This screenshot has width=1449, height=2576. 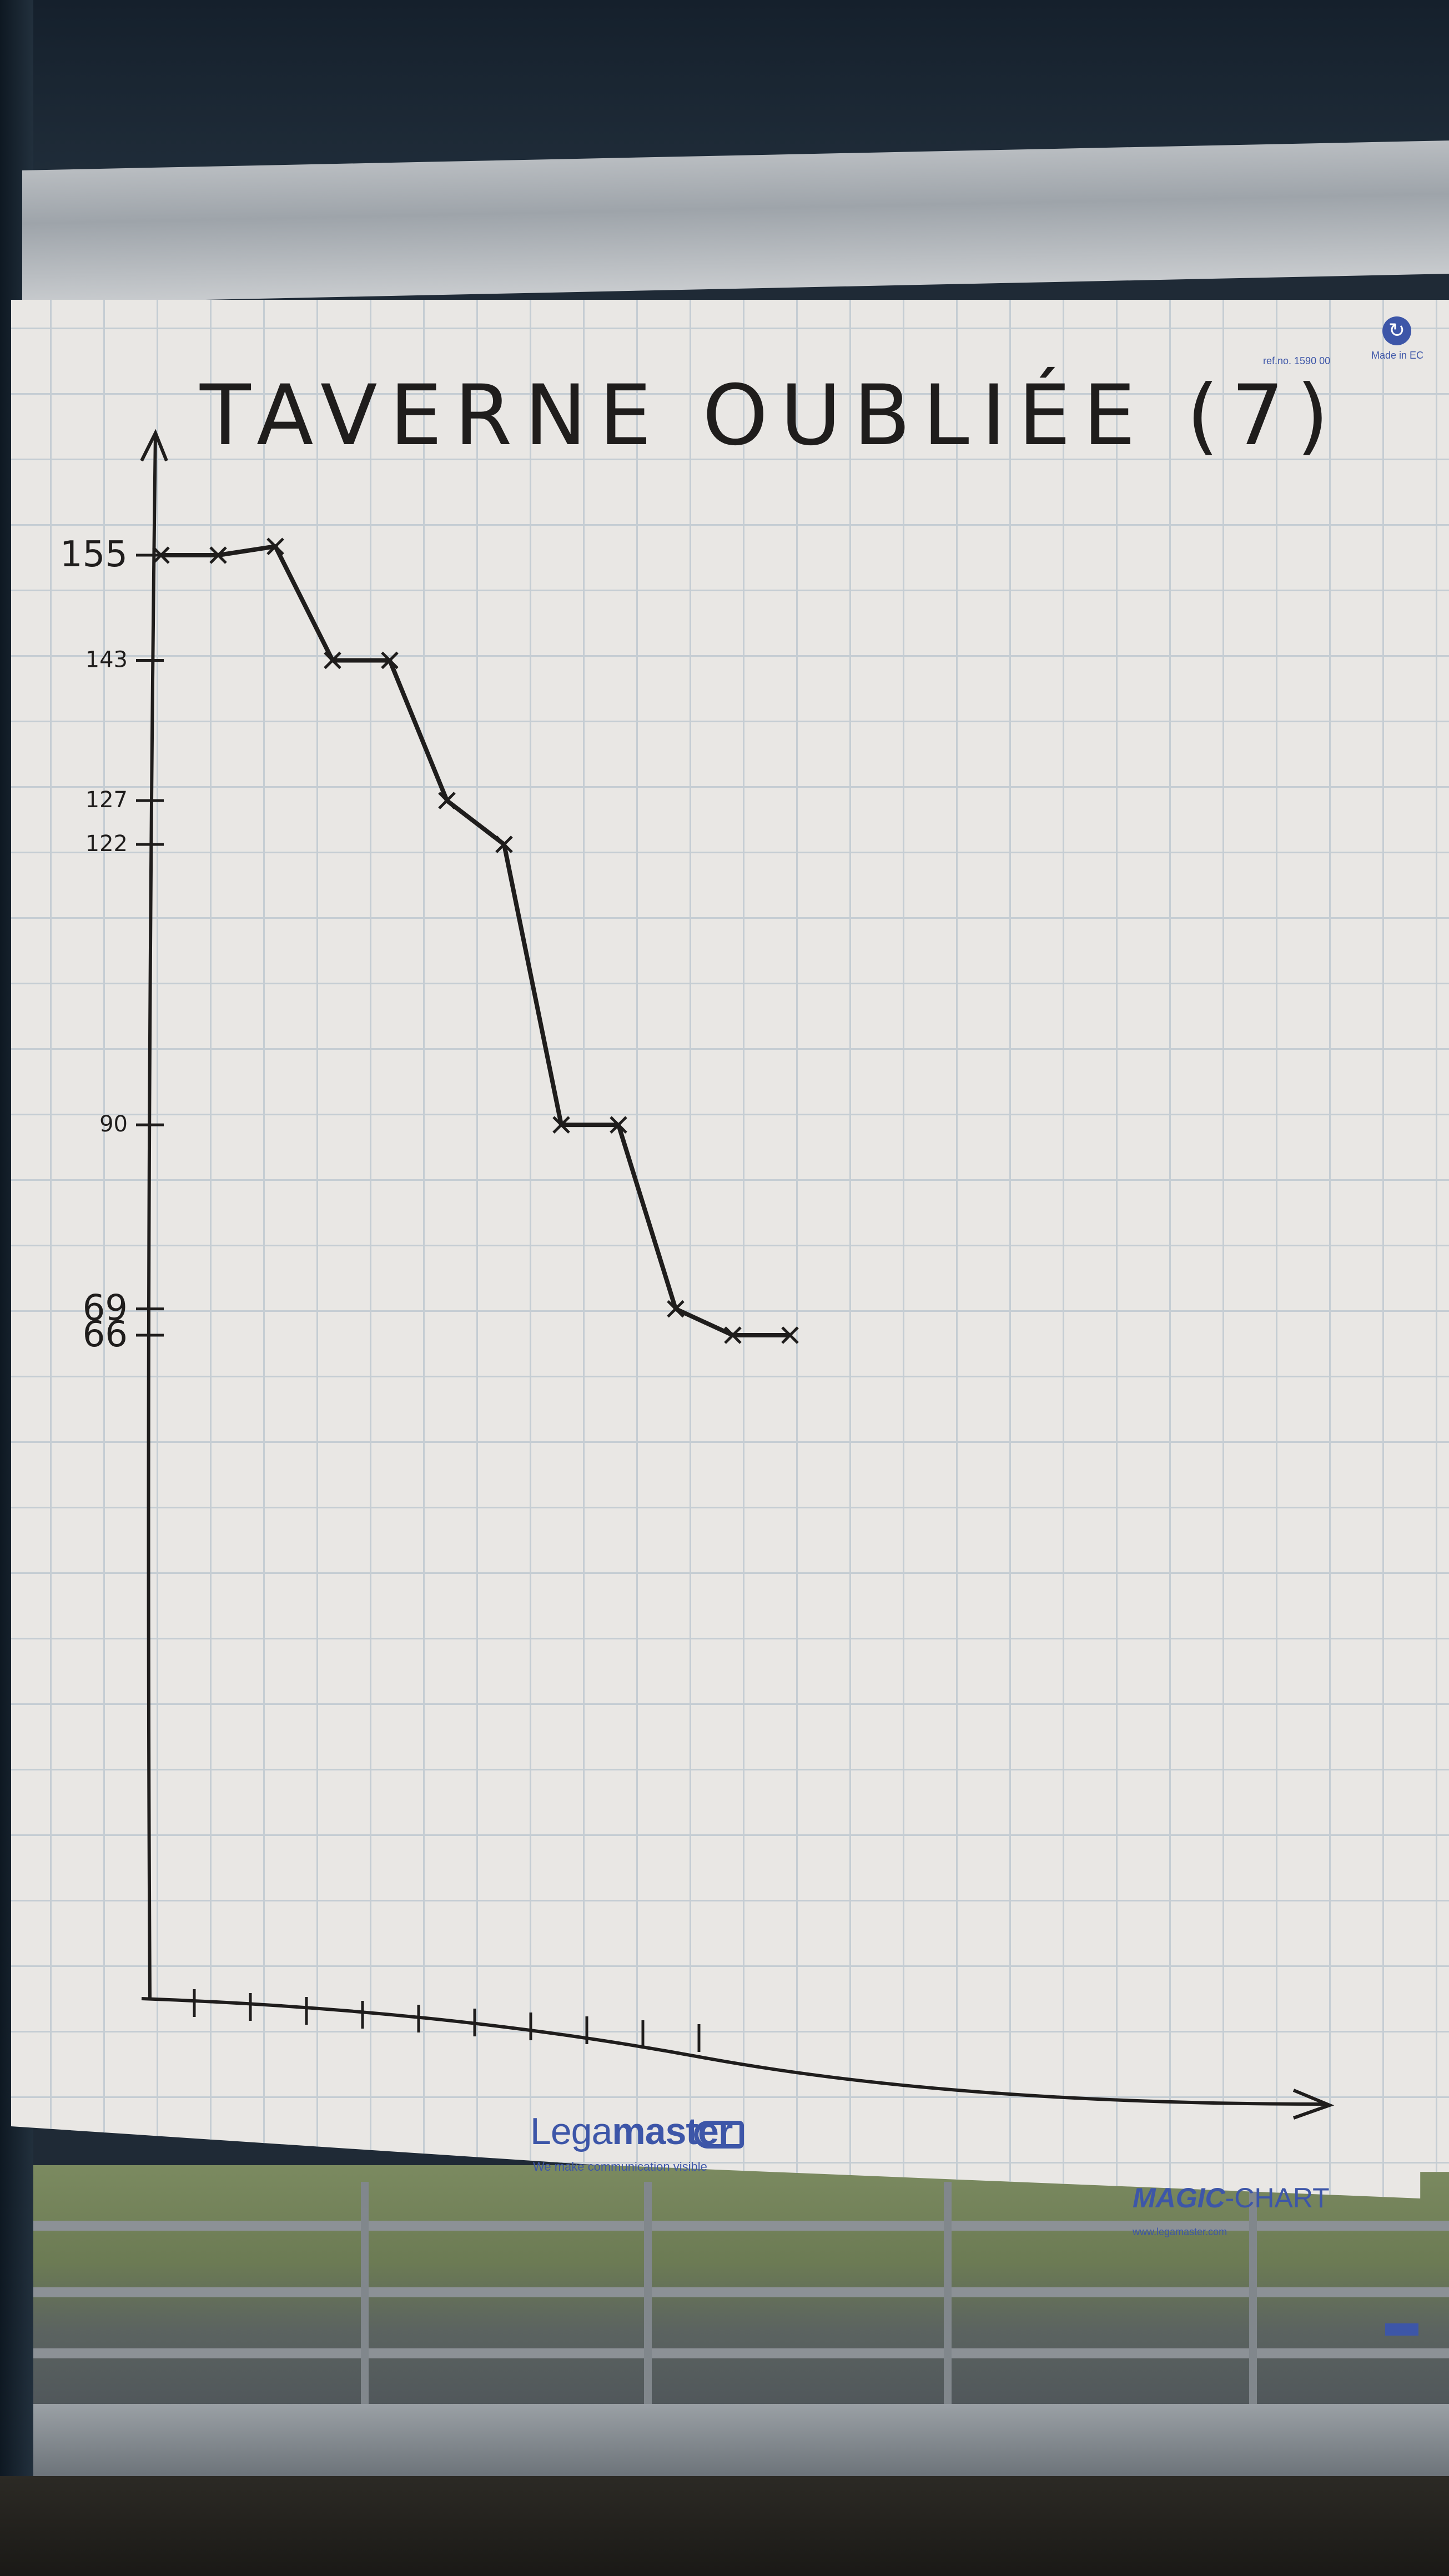 I want to click on outdoor-view, so click(x=741, y=2304).